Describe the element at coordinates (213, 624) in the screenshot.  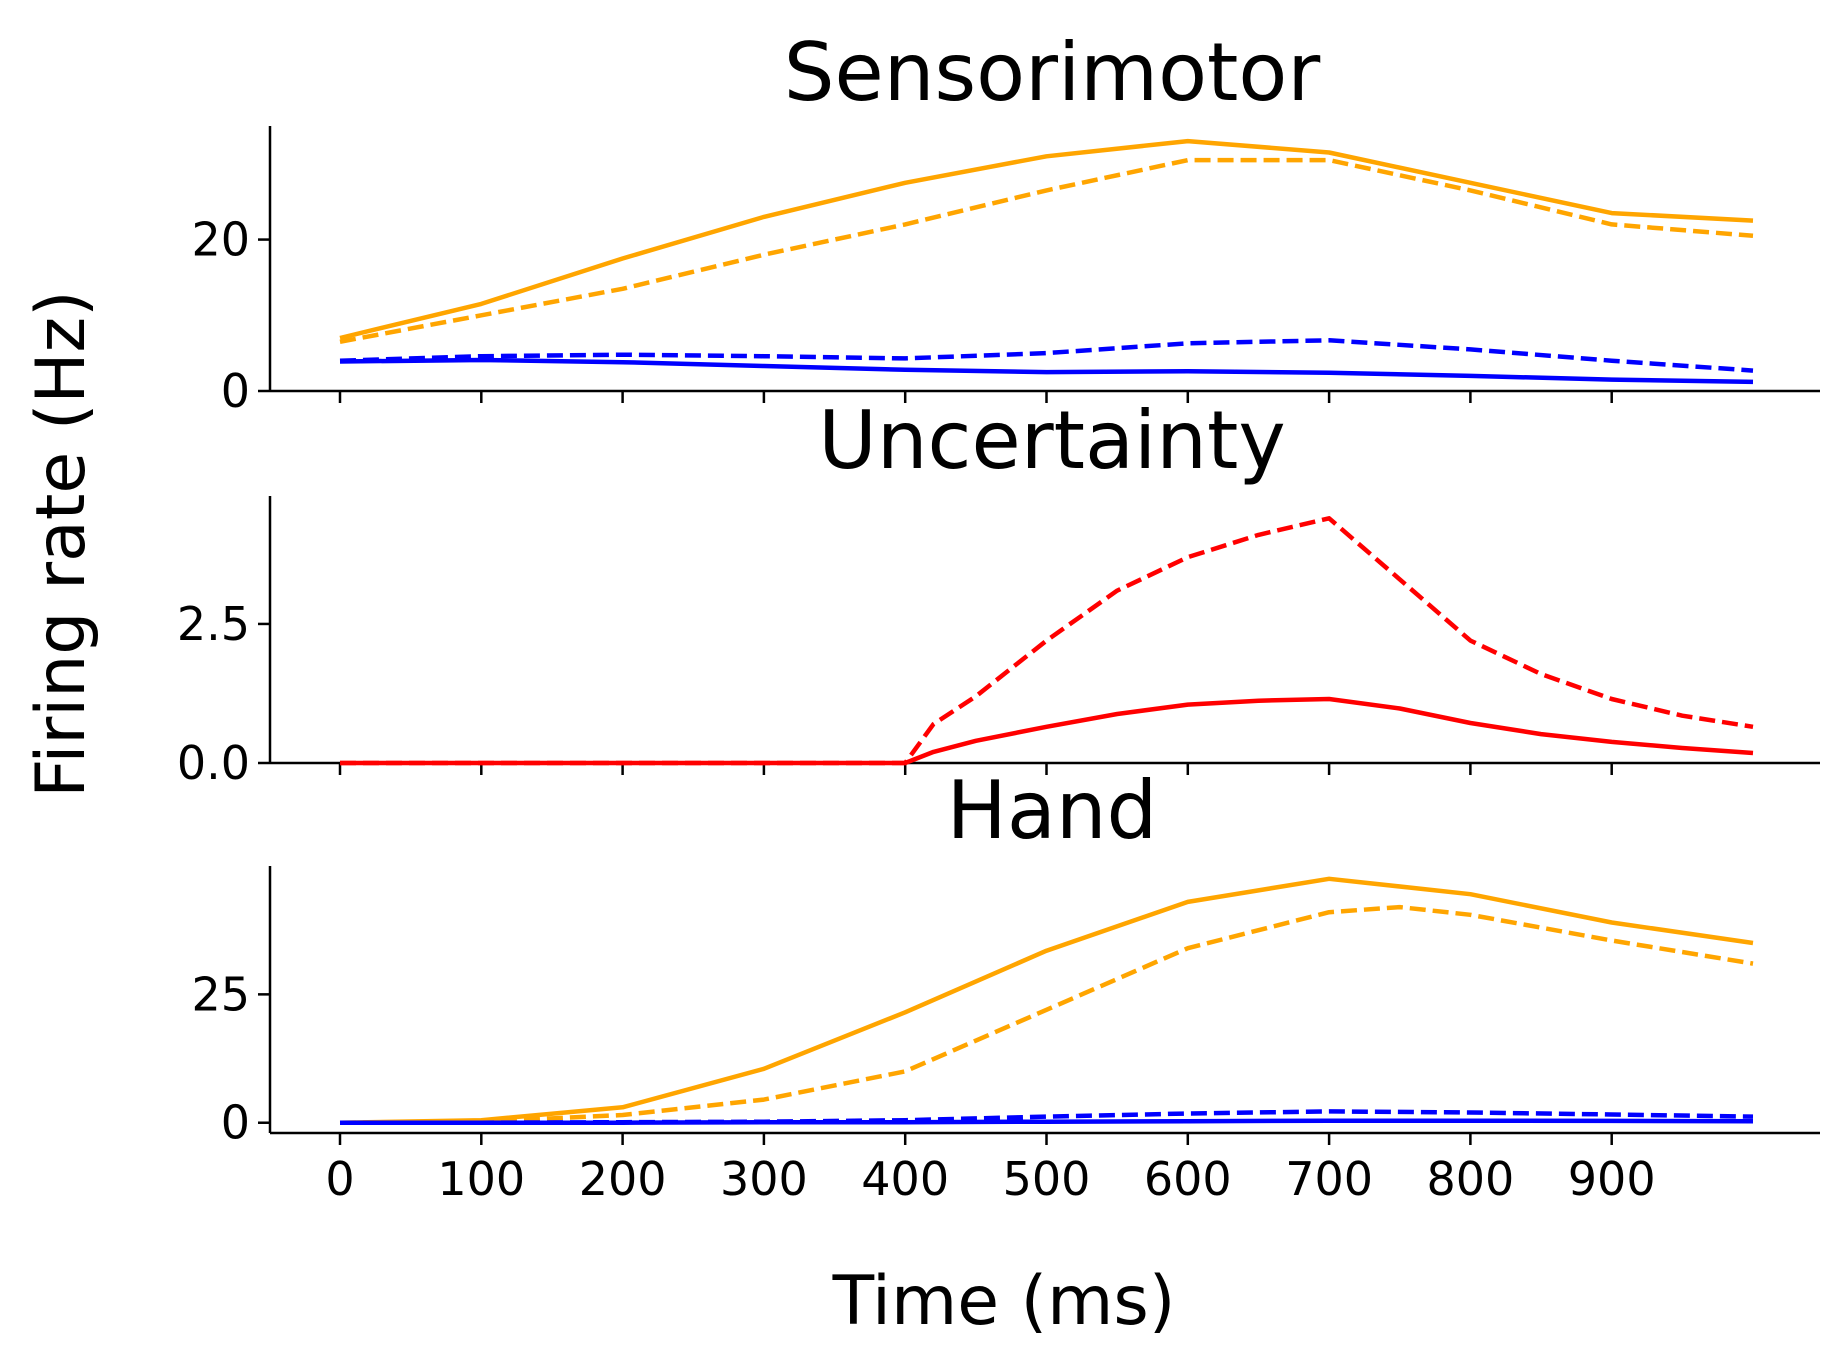
I see `y-tick-label: 2.5` at that location.